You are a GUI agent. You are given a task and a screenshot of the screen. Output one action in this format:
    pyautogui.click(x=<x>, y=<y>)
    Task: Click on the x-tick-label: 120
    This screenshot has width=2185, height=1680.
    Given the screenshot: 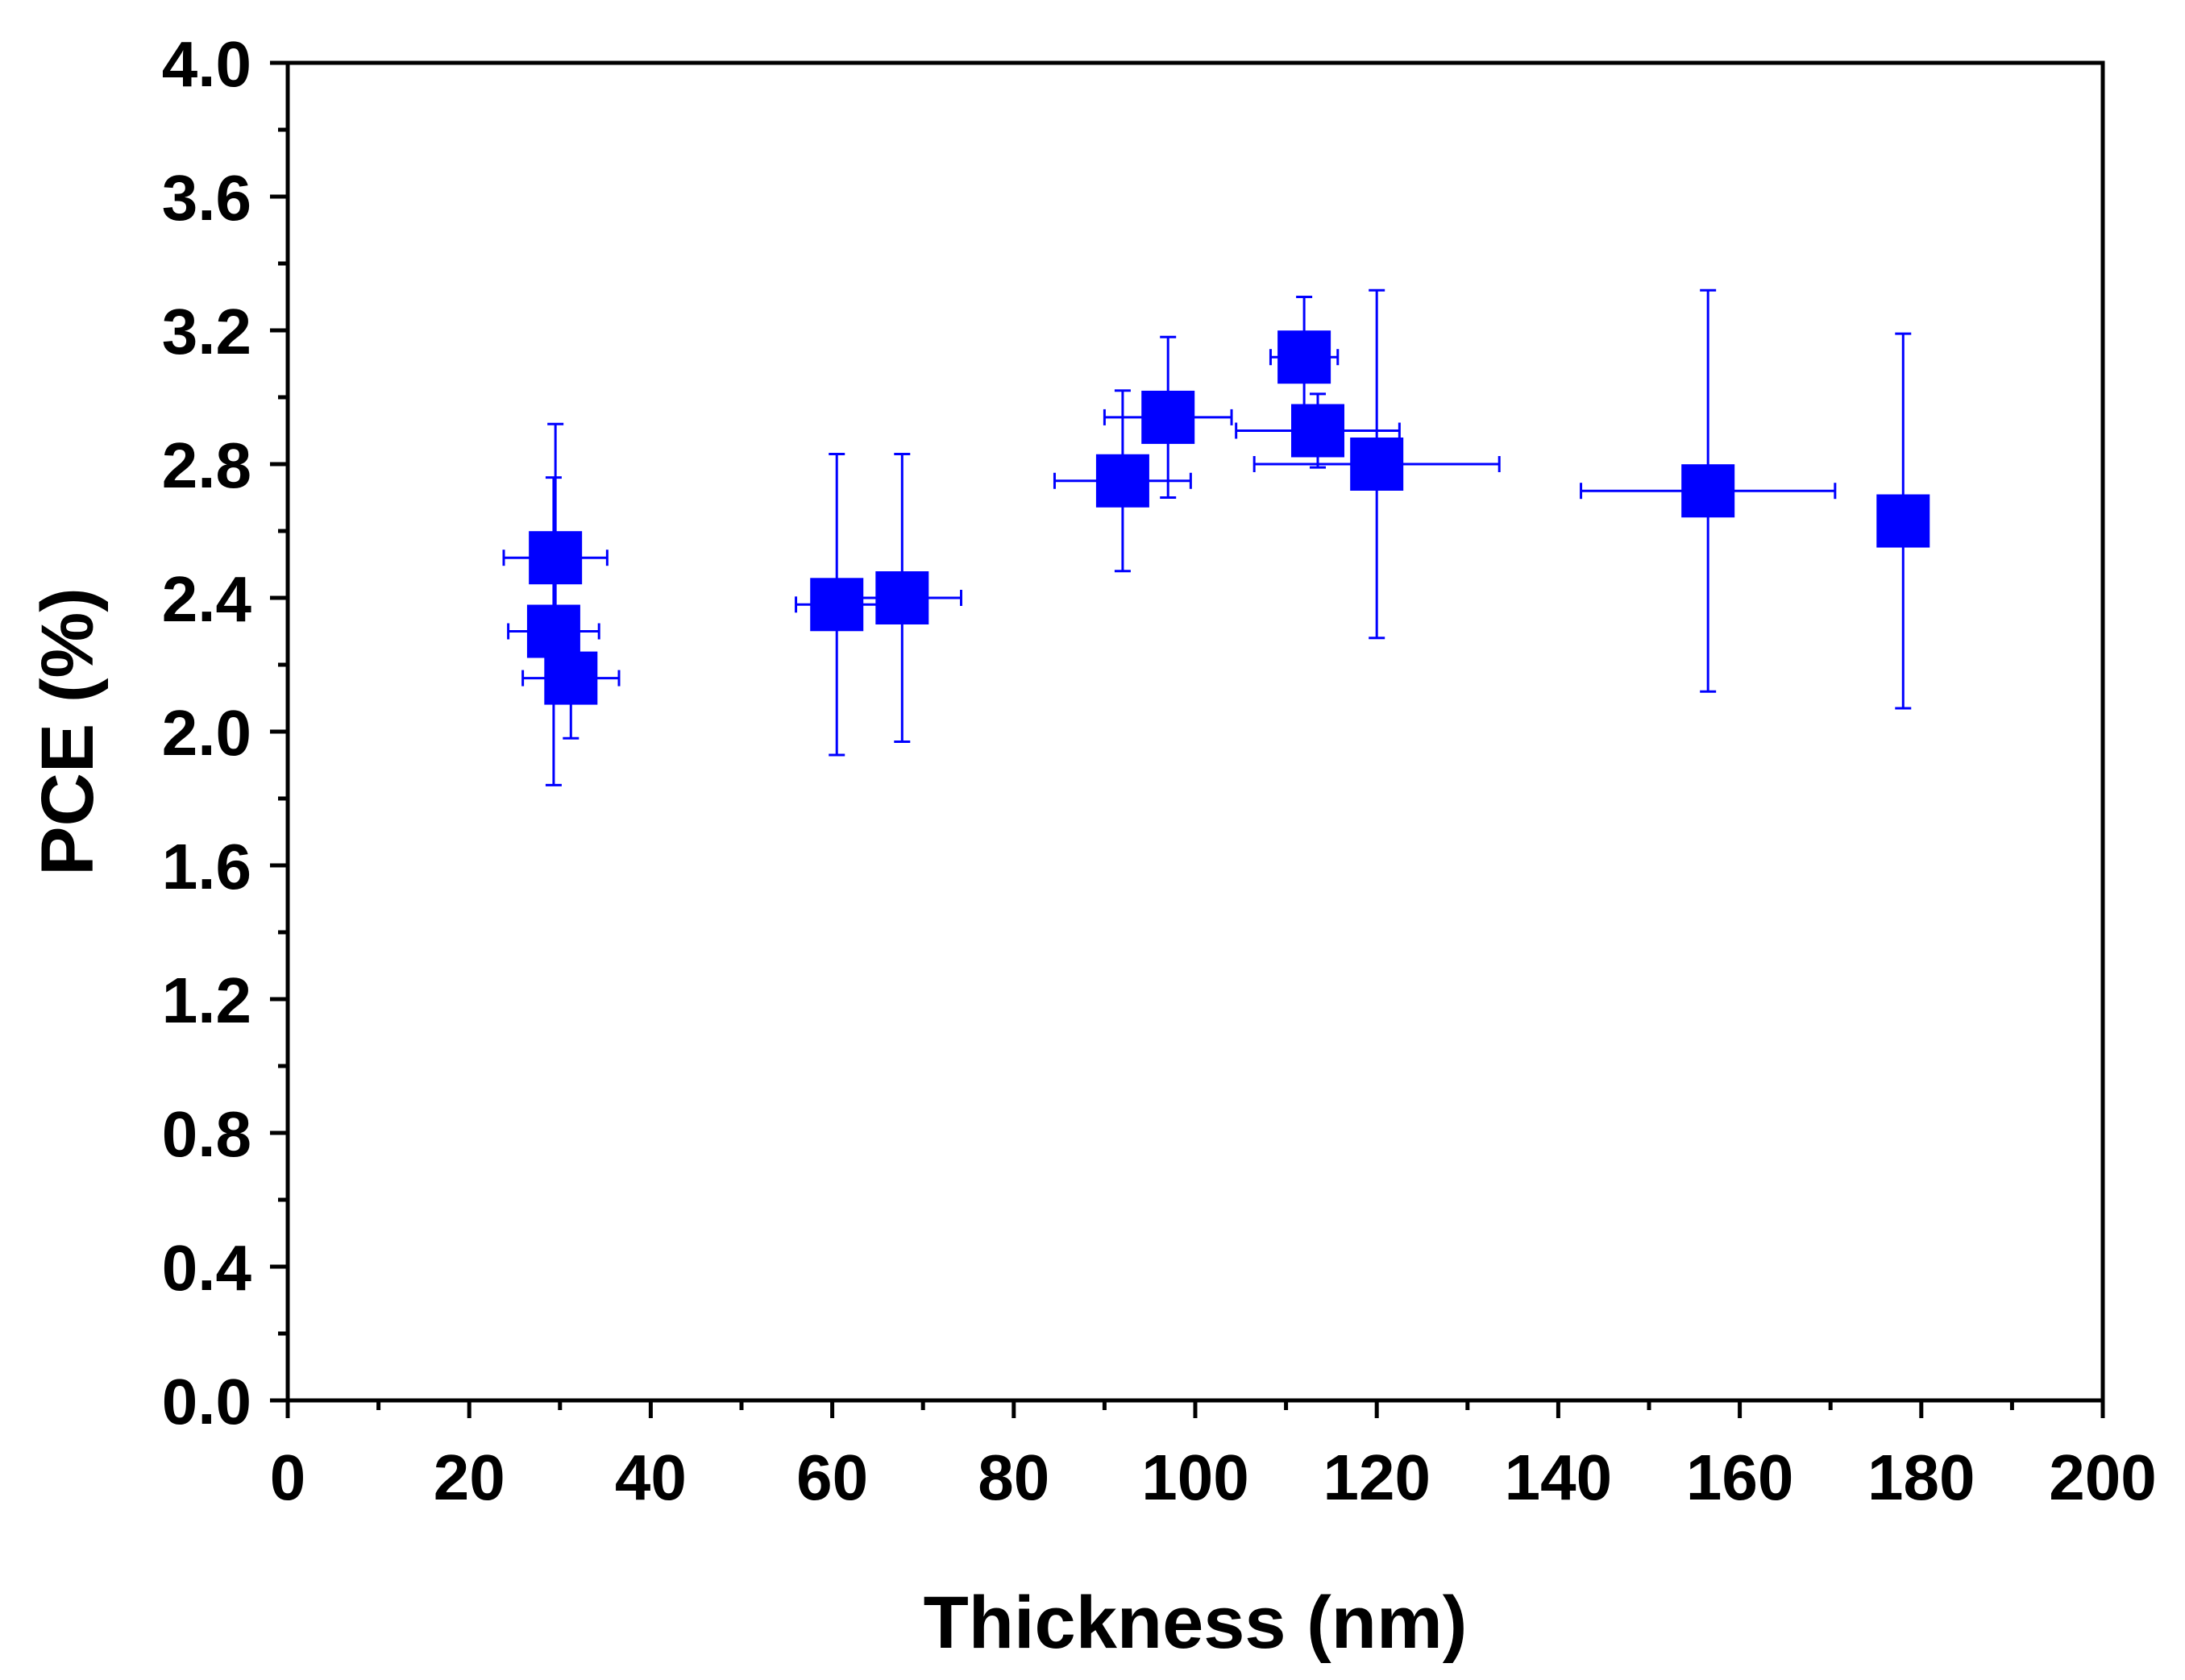 What is the action you would take?
    pyautogui.click(x=1376, y=1477)
    